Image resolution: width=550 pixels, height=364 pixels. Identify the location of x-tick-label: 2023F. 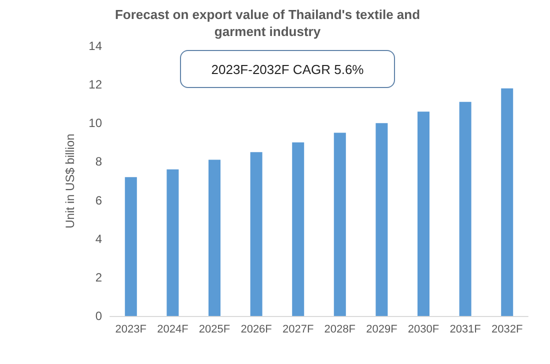
(131, 330).